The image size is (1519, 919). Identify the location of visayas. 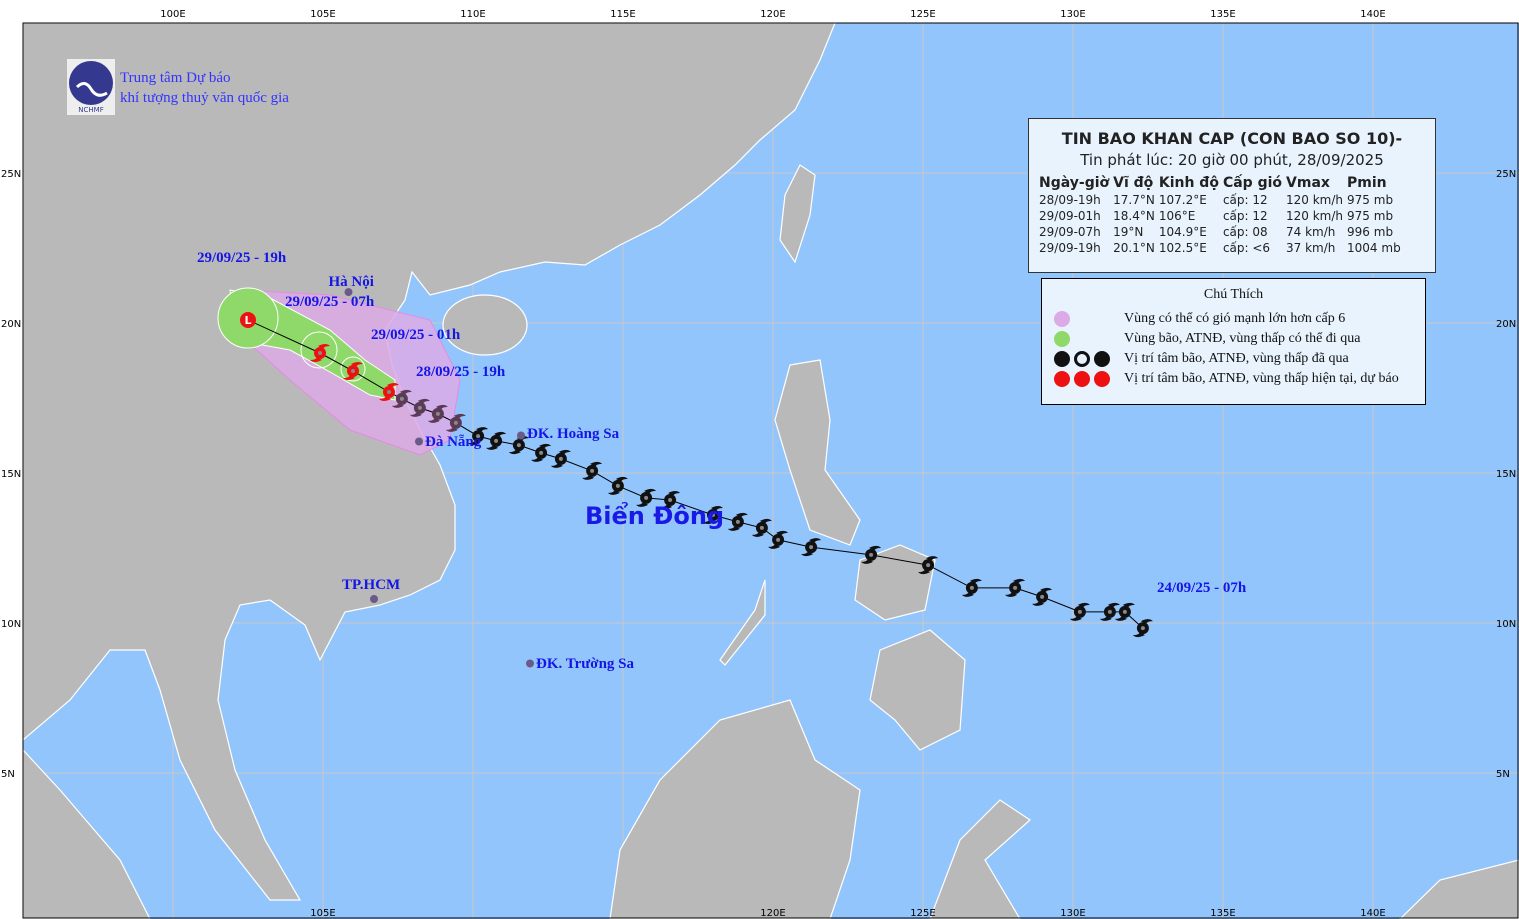
(895, 582).